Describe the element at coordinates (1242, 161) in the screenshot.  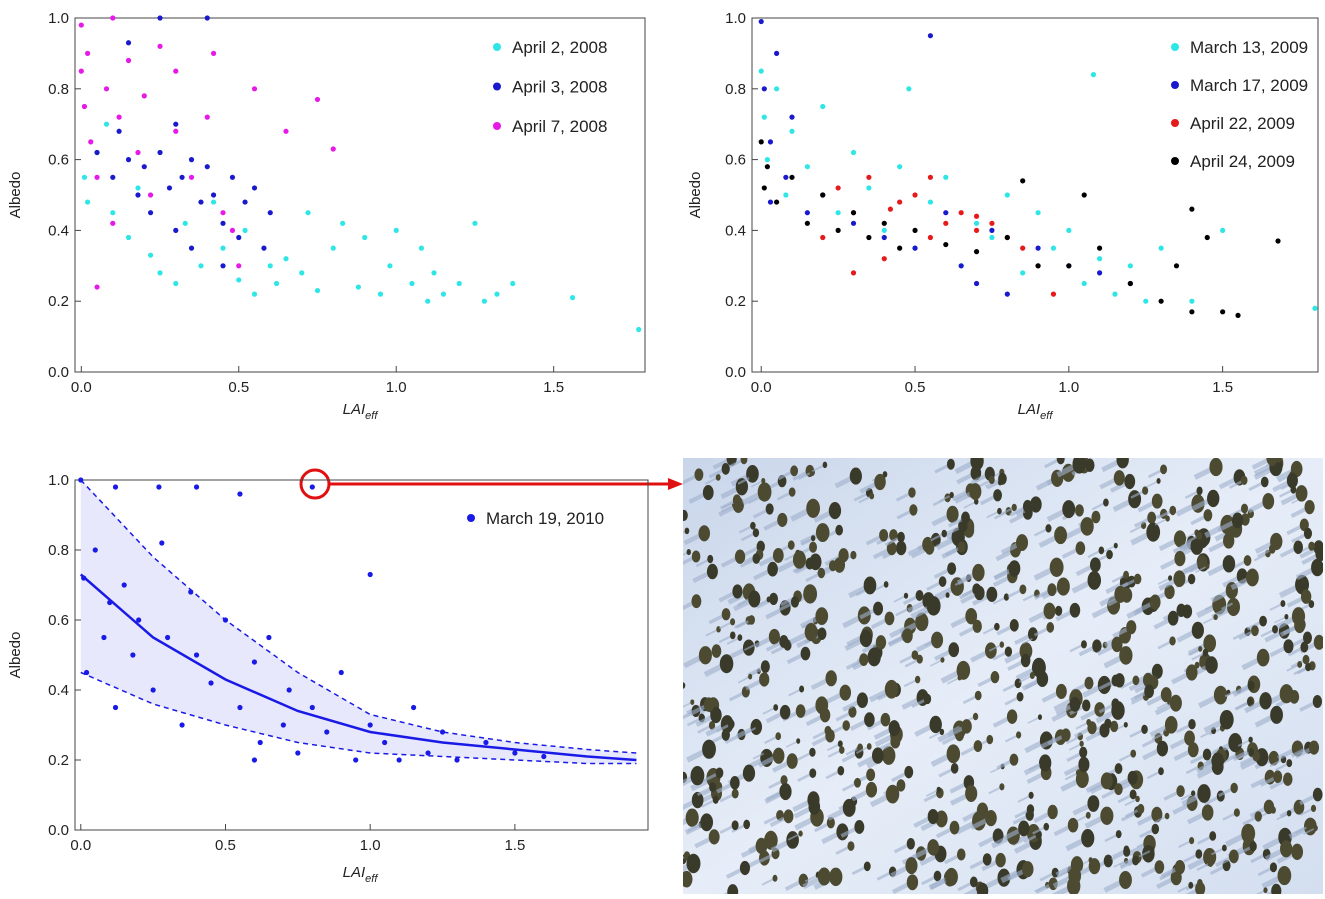
I see `legend-label: April 24, 2009` at that location.